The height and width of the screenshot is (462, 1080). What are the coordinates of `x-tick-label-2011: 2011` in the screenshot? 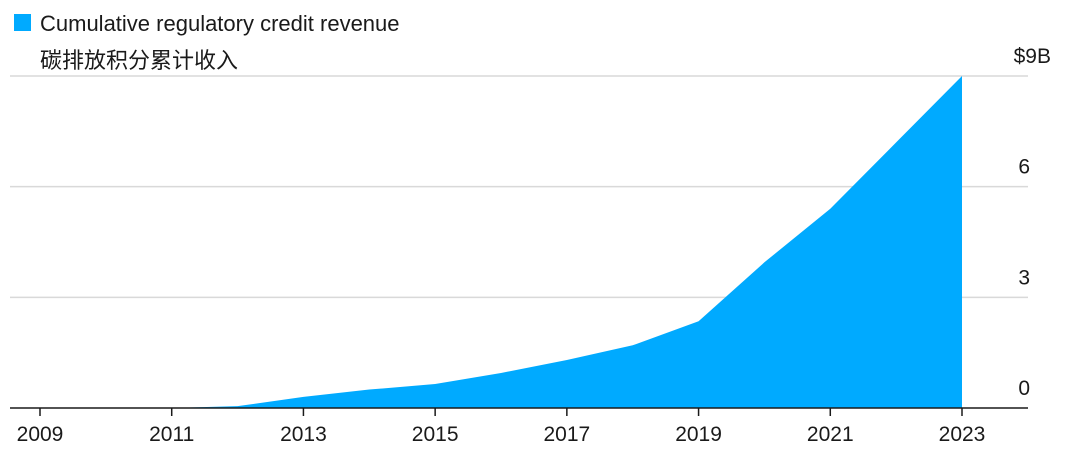 It's located at (171, 434).